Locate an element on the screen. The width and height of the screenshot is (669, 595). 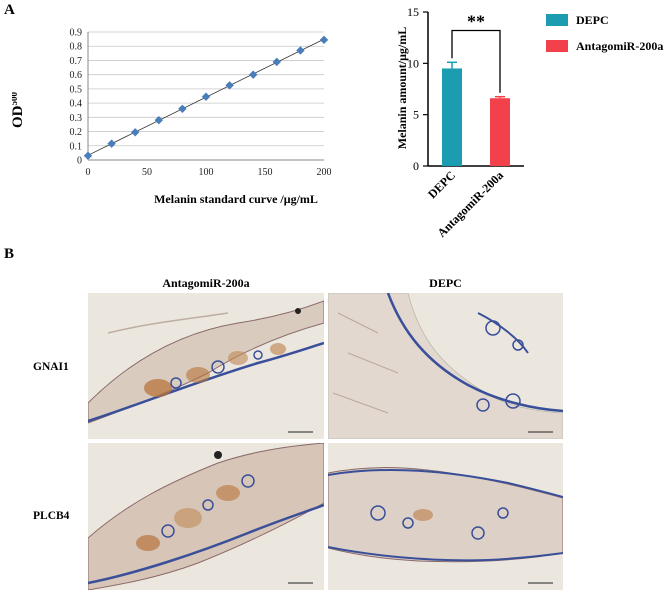
micrograph-gnai1-depc is located at coordinates (445, 366).